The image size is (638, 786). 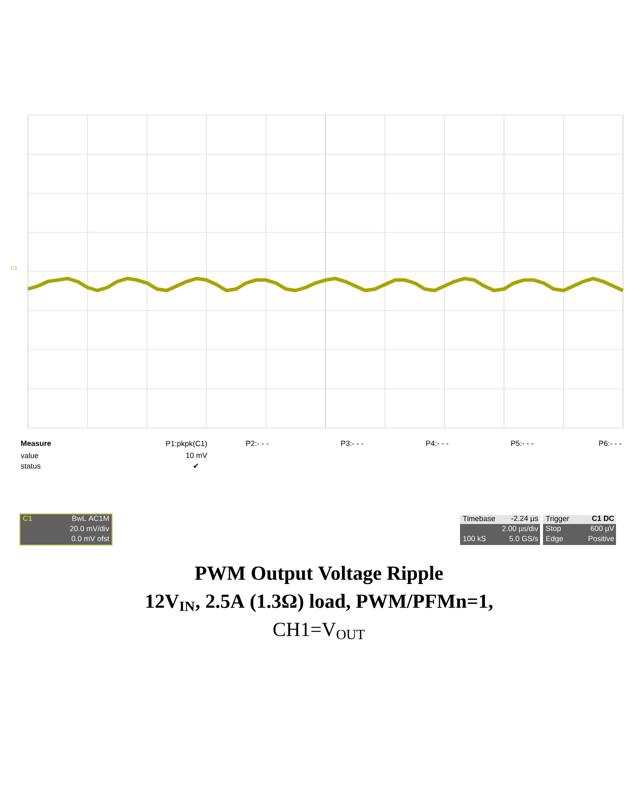 I want to click on text: CH1=V$_{OUT}$, so click(x=319, y=631).